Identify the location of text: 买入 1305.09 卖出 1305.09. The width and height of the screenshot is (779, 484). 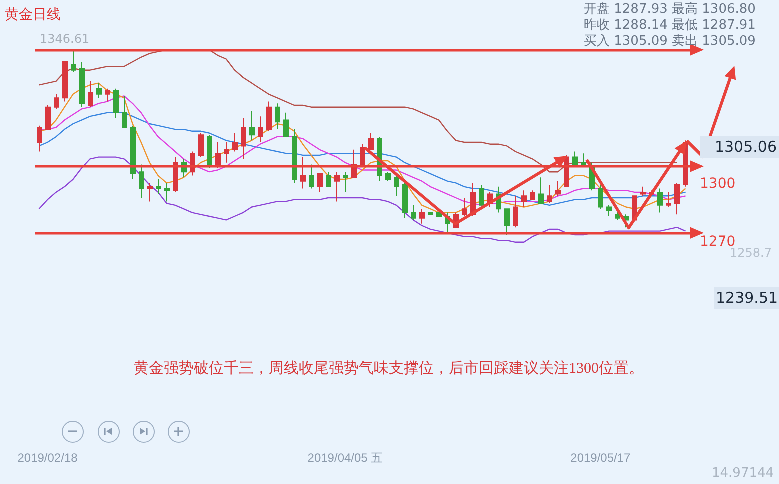
(670, 41).